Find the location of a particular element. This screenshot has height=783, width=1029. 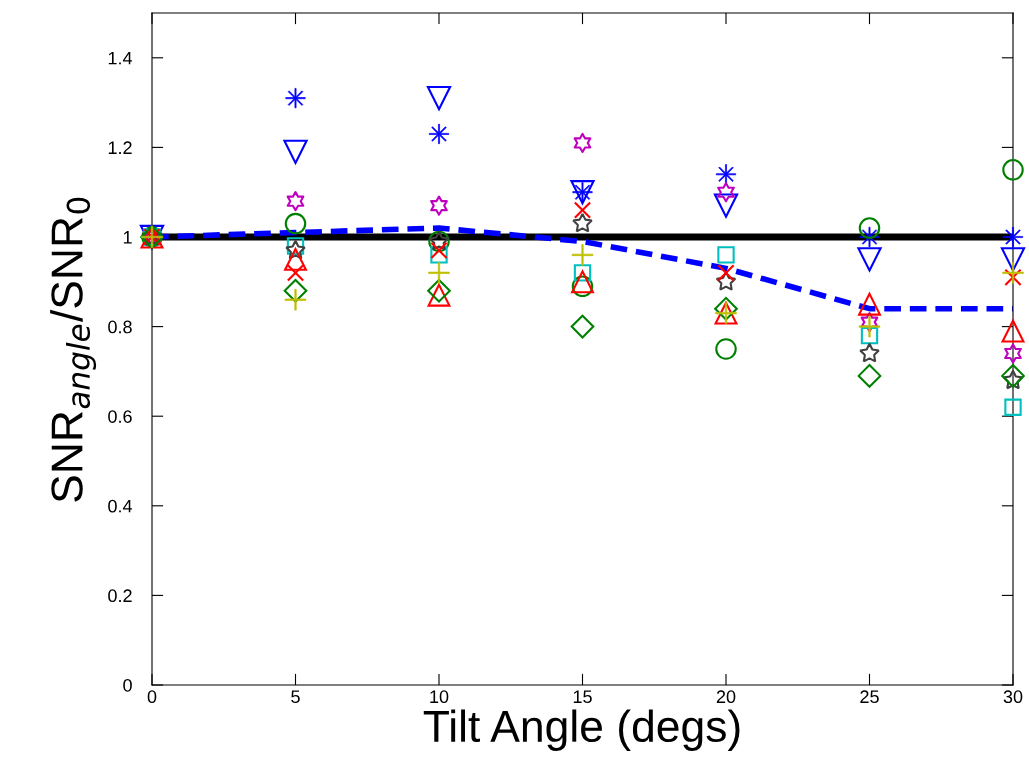

y-tick-label: 0.4 is located at coordinates (120, 506).